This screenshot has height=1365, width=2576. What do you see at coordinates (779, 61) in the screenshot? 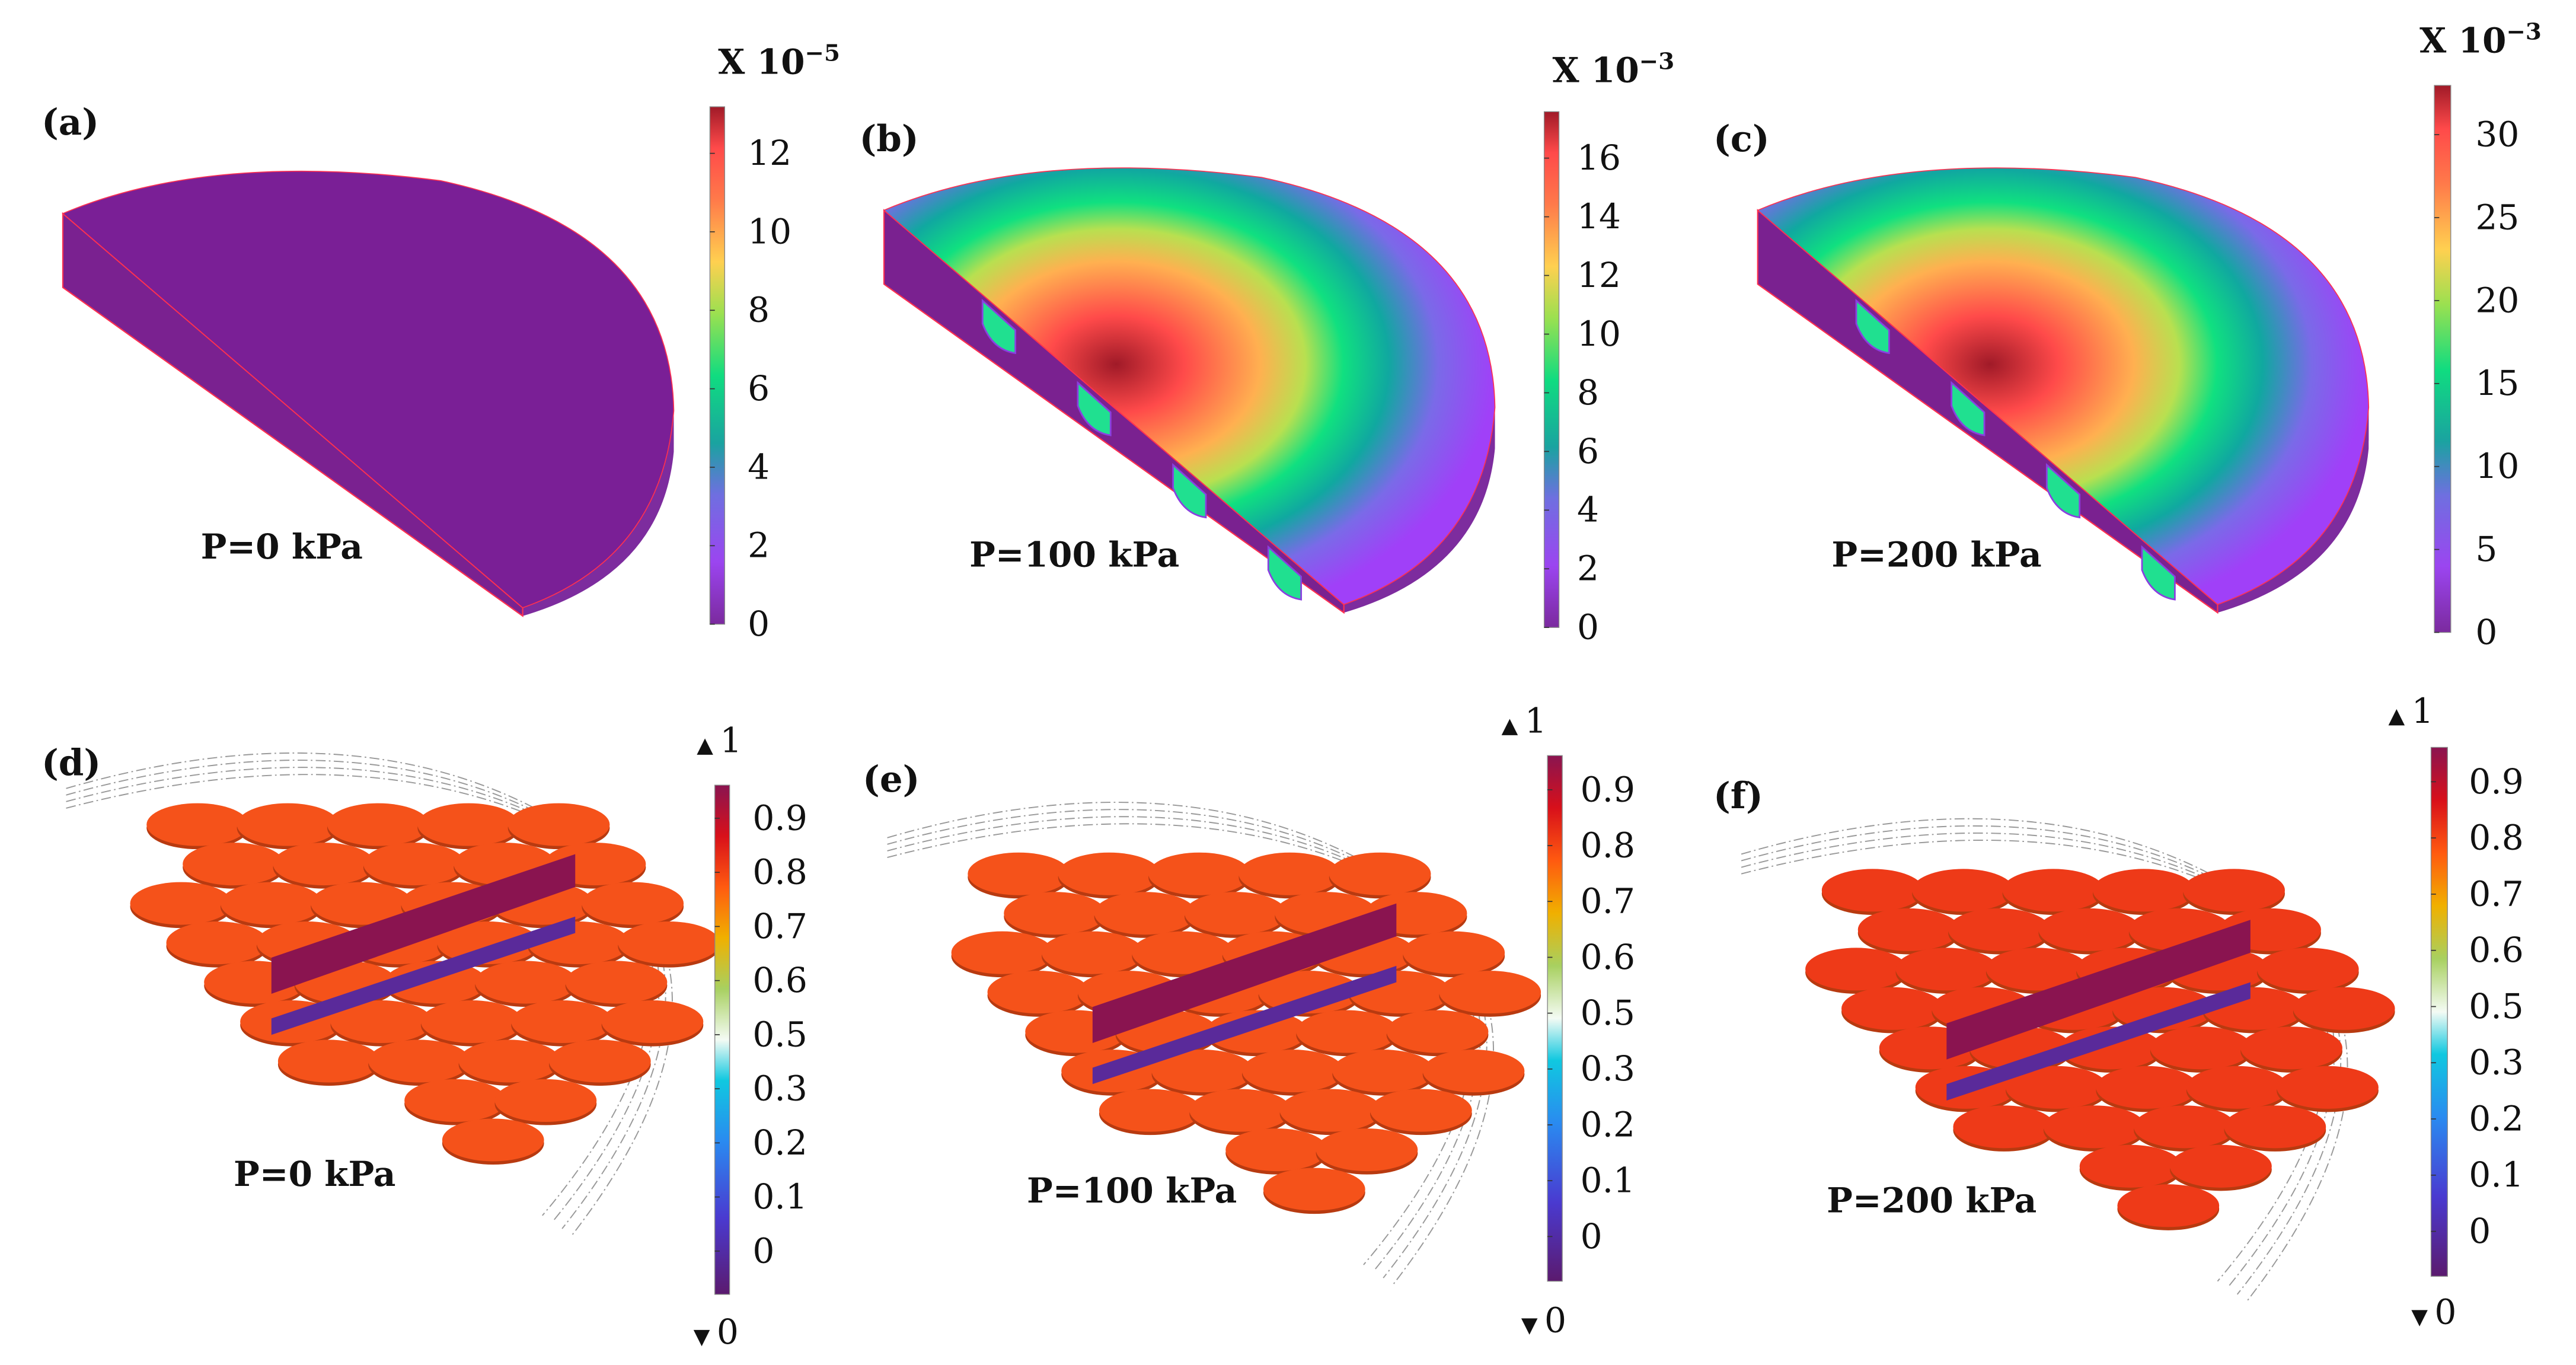
I see `colorbar-exponent: X 10−5` at bounding box center [779, 61].